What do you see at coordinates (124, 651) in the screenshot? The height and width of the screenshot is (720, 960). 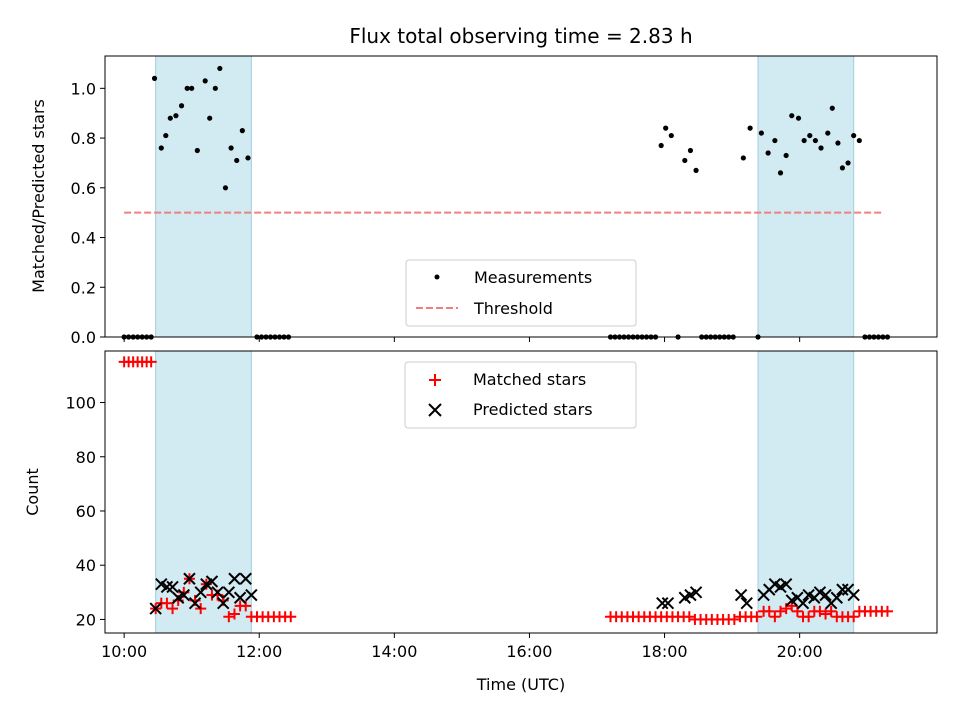 I see `x-tick-label: 10:00` at bounding box center [124, 651].